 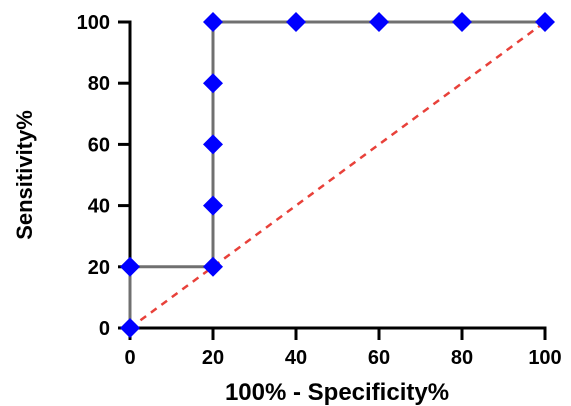 I want to click on x-tick-label: 60, so click(x=379, y=358).